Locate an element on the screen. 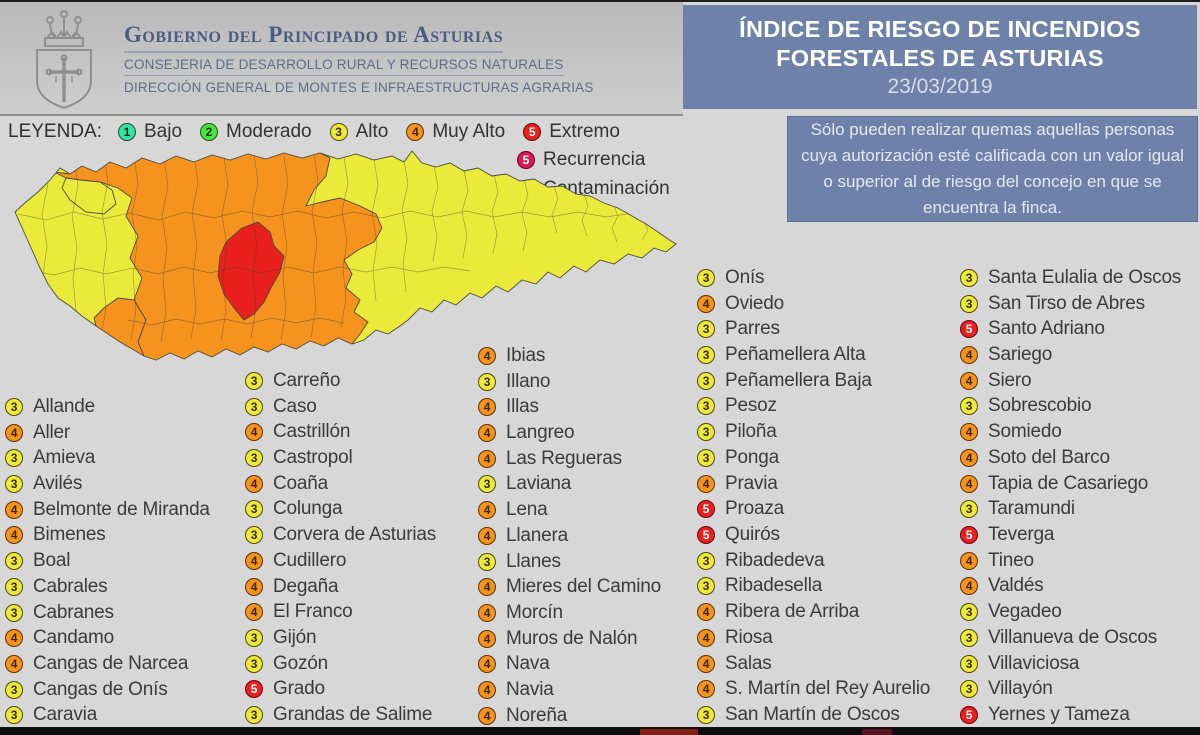  municipality-row: 3 Cabrales is located at coordinates (107, 587).